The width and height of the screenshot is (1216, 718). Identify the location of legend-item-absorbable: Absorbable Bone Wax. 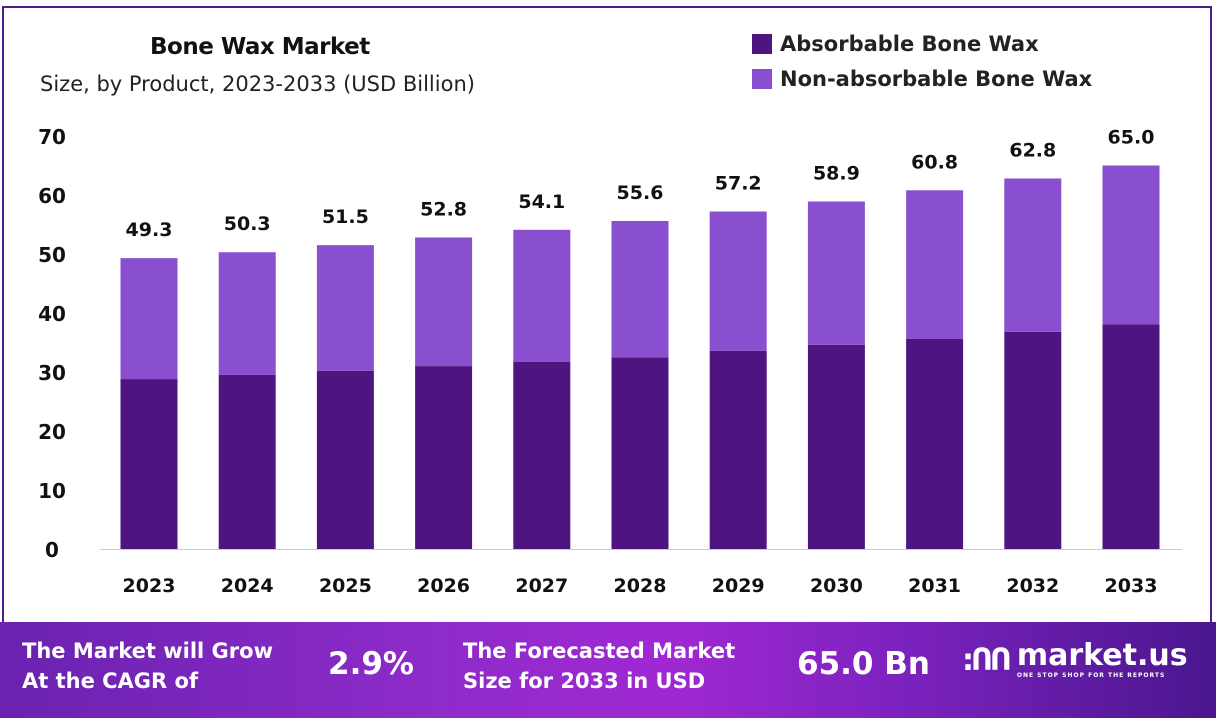
(922, 43).